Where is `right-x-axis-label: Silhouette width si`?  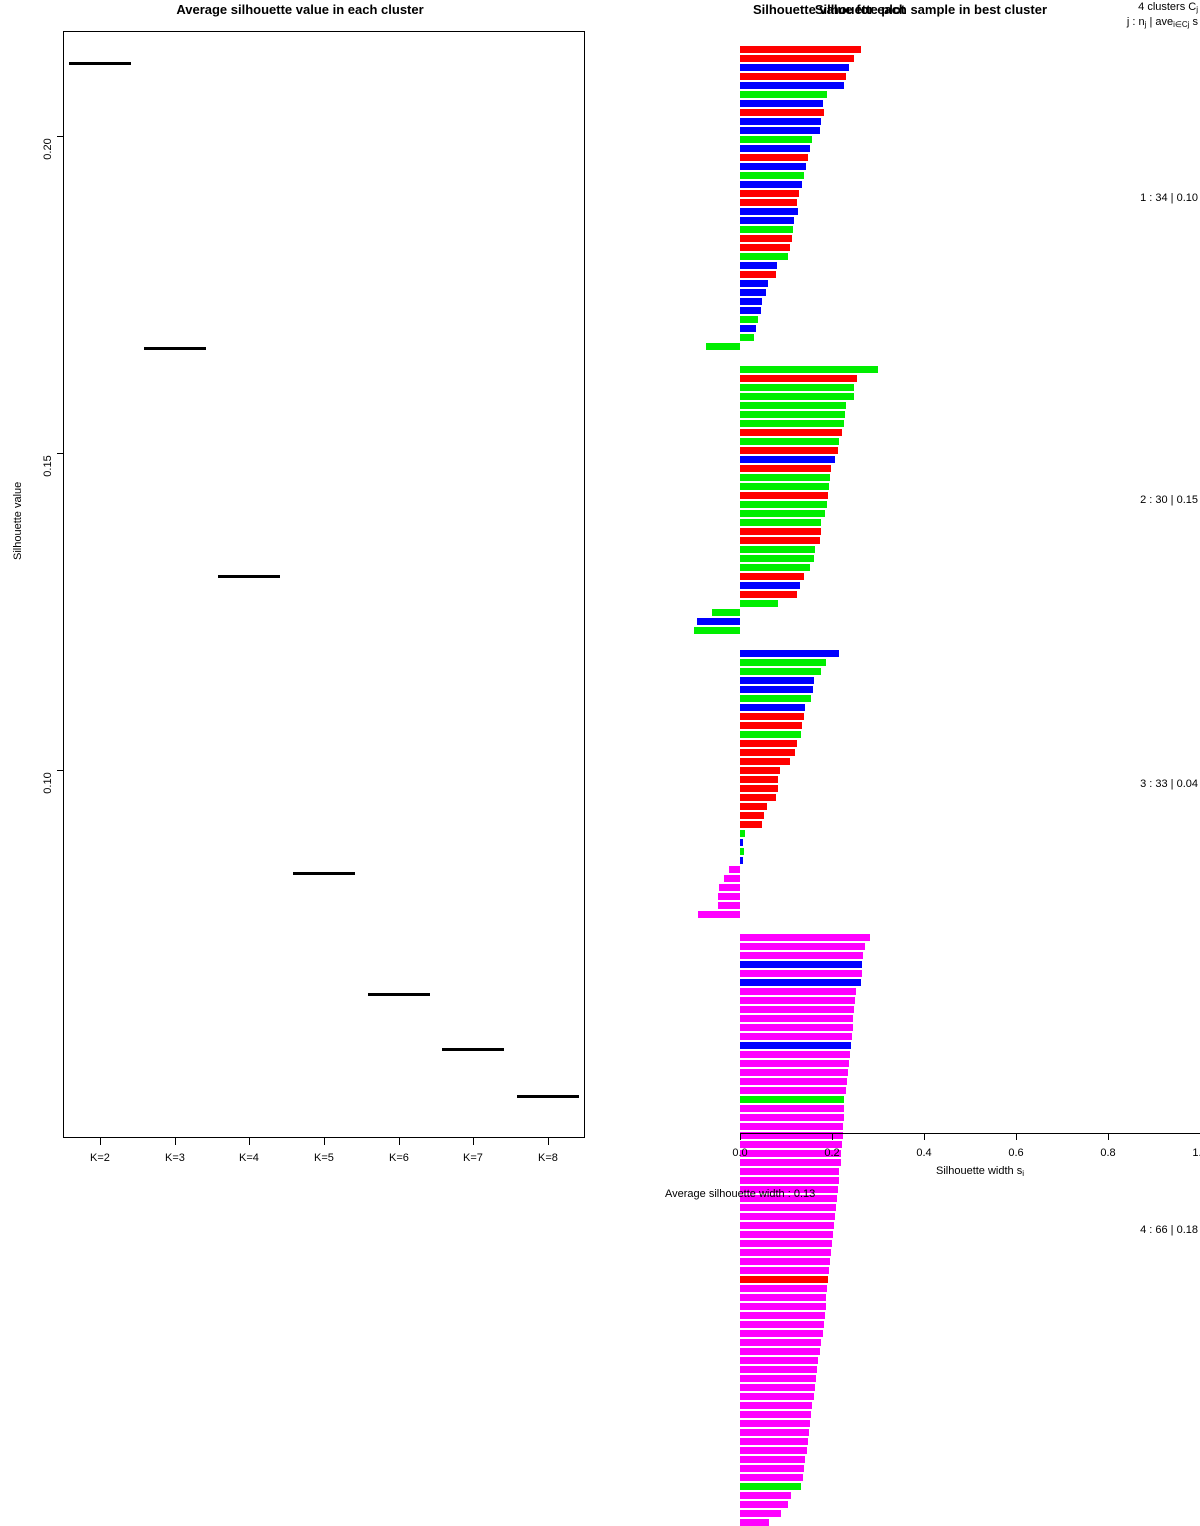
right-x-axis-label: Silhouette width si is located at coordinates (980, 1171).